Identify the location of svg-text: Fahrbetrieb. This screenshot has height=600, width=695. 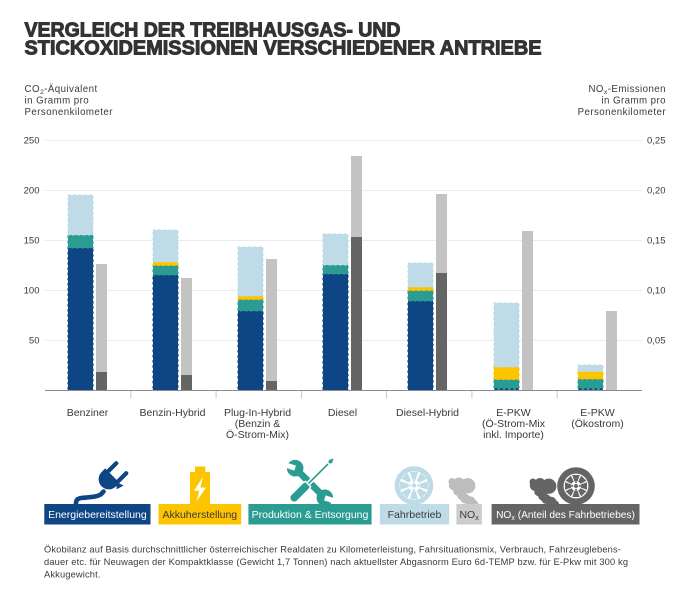
(415, 515).